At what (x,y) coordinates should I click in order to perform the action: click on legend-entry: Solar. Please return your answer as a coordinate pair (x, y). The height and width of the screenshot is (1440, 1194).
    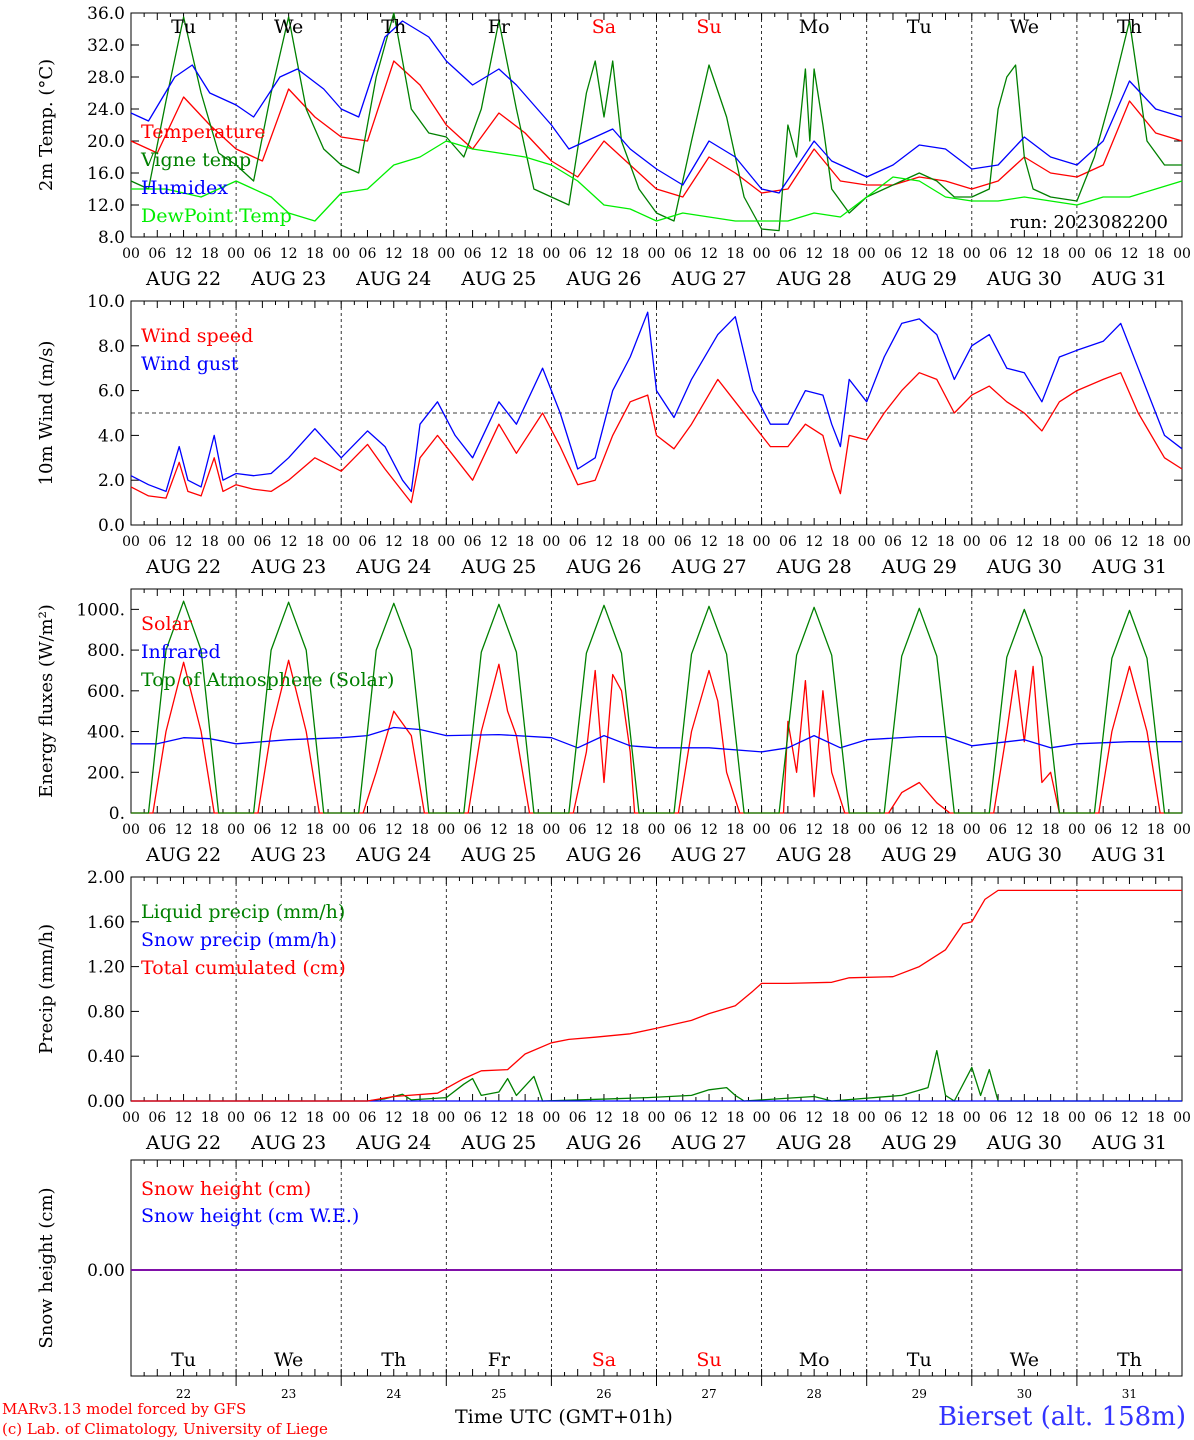
    Looking at the image, I should click on (167, 624).